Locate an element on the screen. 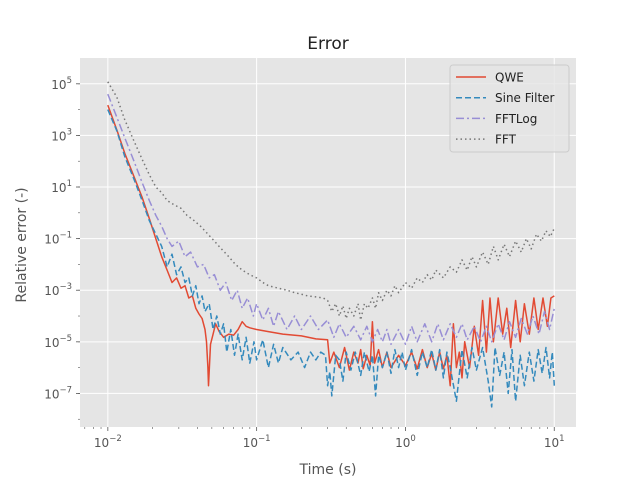 The height and width of the screenshot is (480, 640). legend-entries: QWE Sine Filter FFTLog FFT is located at coordinates (505, 109).